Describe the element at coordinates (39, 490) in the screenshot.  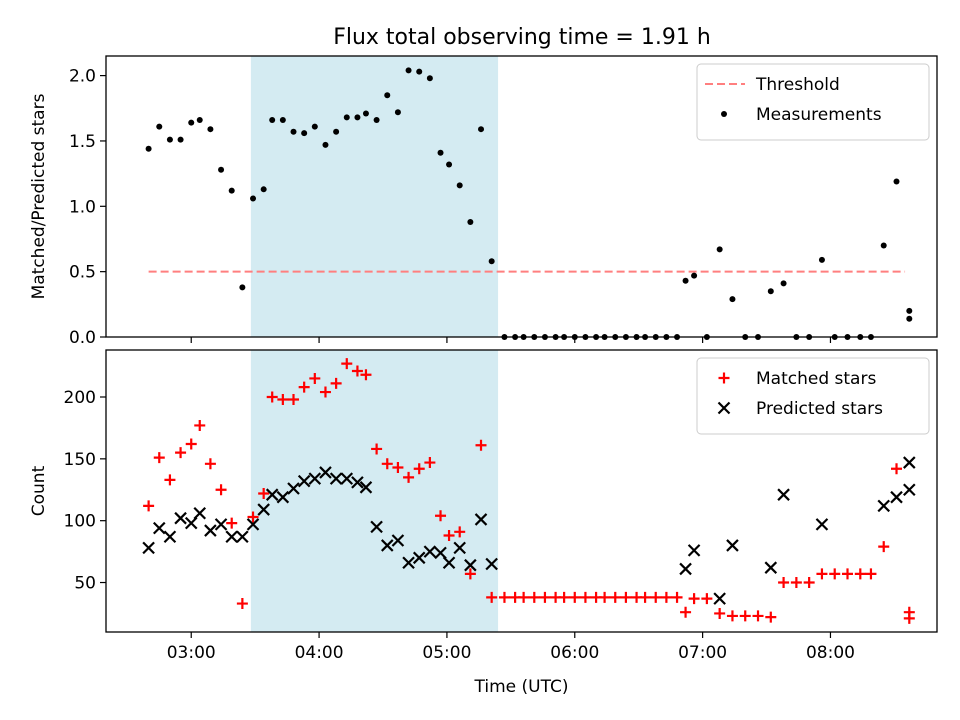
I see `y-axis-label: Count` at that location.